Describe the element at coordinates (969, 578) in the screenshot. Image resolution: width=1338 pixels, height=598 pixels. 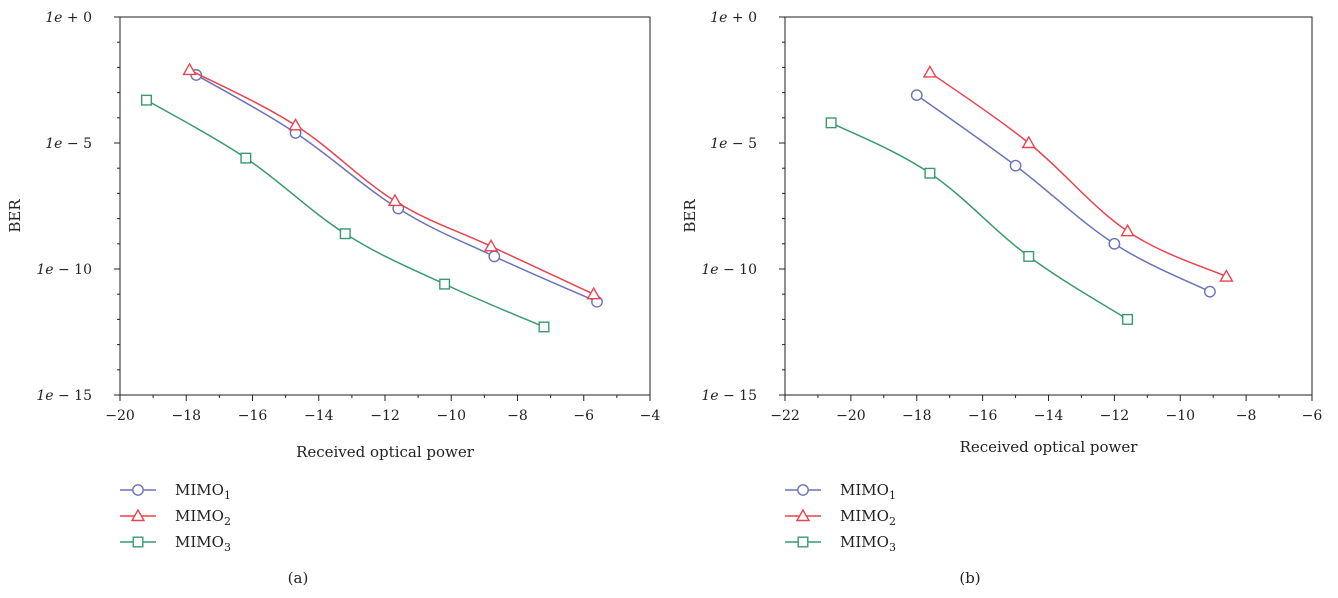
I see `panel-label: (b)` at that location.